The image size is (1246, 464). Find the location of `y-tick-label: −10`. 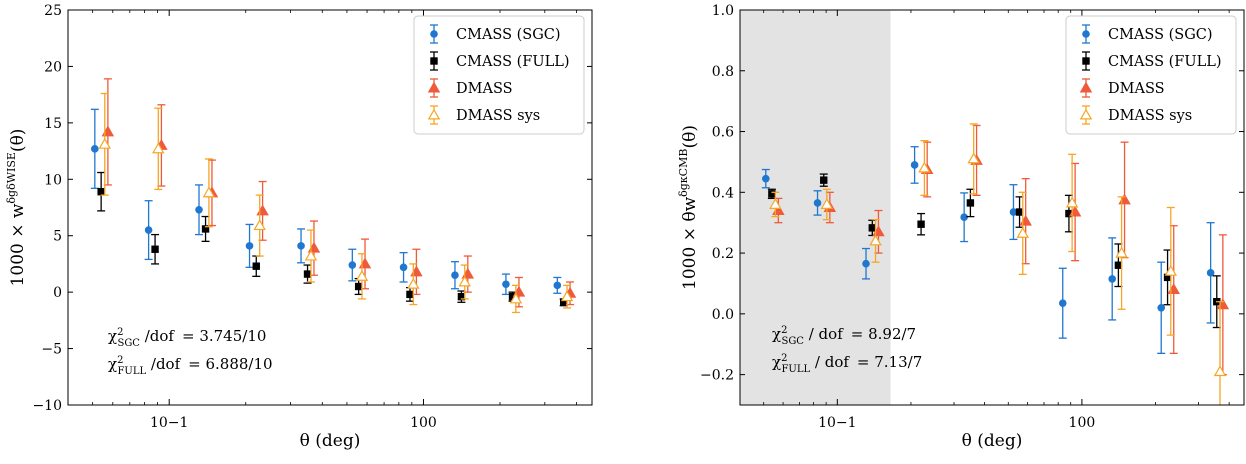

y-tick-label: −10 is located at coordinates (47, 406).